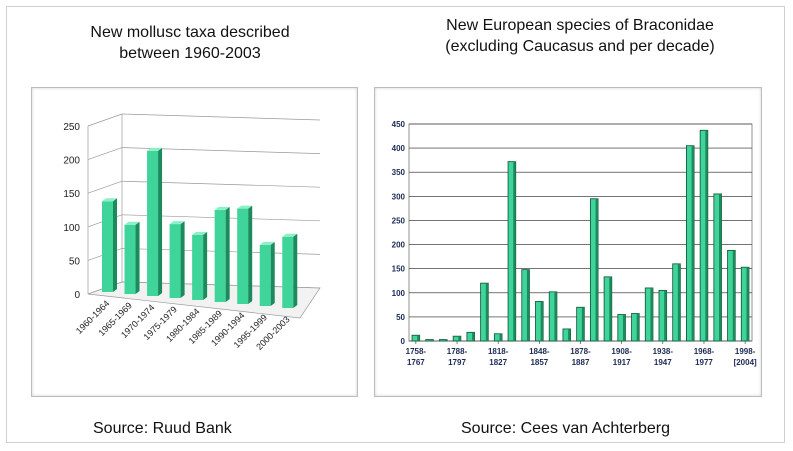 The width and height of the screenshot is (793, 451). I want to click on right-source: Source: Cees van Achterberg, so click(566, 428).